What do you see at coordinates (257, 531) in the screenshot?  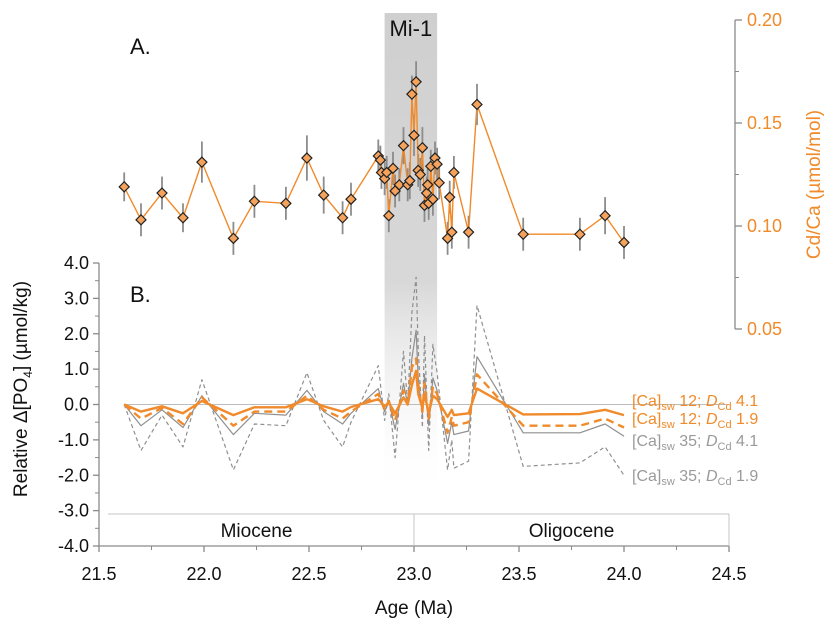 I see `epoch-label: Miocene` at bounding box center [257, 531].